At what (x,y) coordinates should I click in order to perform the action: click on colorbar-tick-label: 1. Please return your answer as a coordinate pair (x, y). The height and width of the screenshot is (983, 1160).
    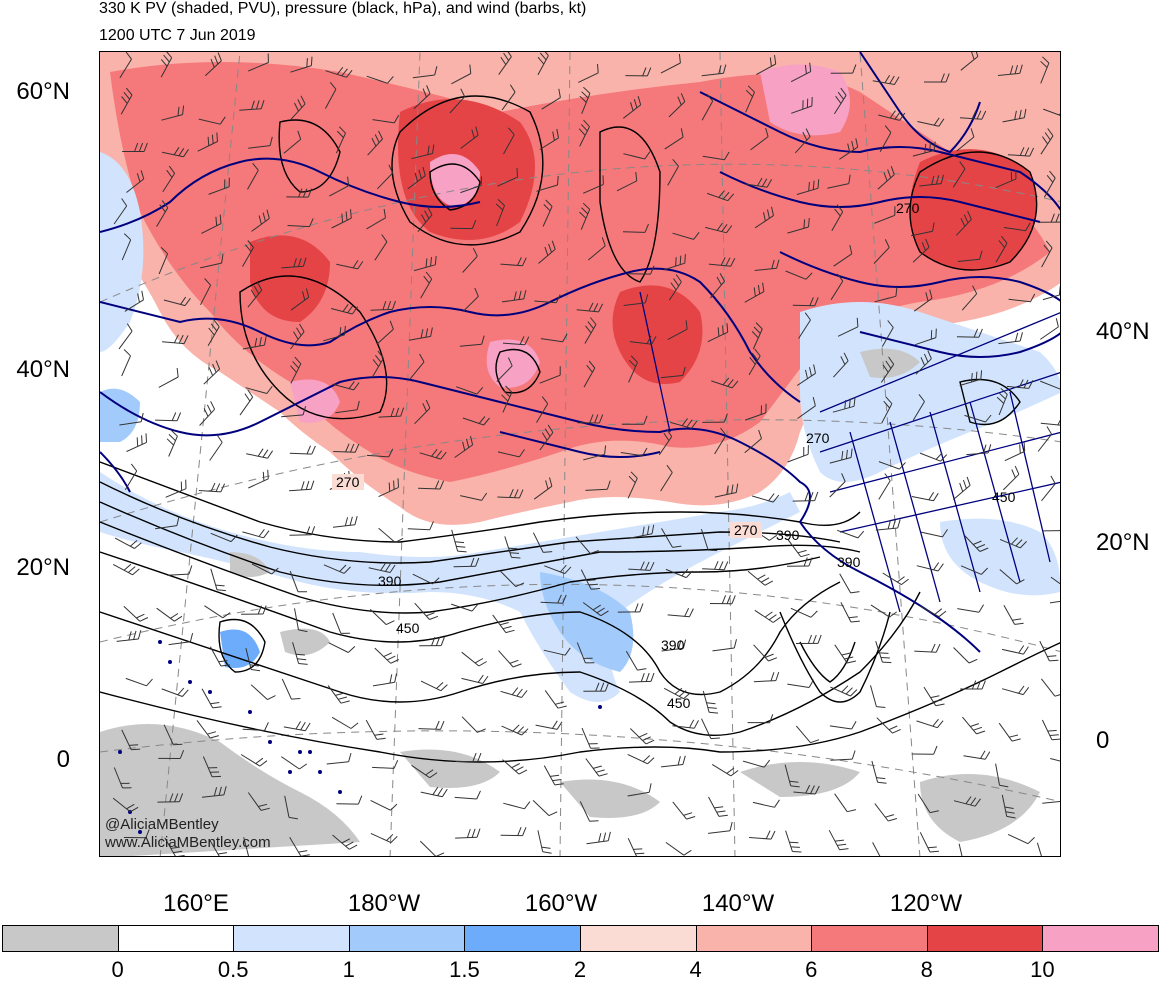
    Looking at the image, I should click on (349, 970).